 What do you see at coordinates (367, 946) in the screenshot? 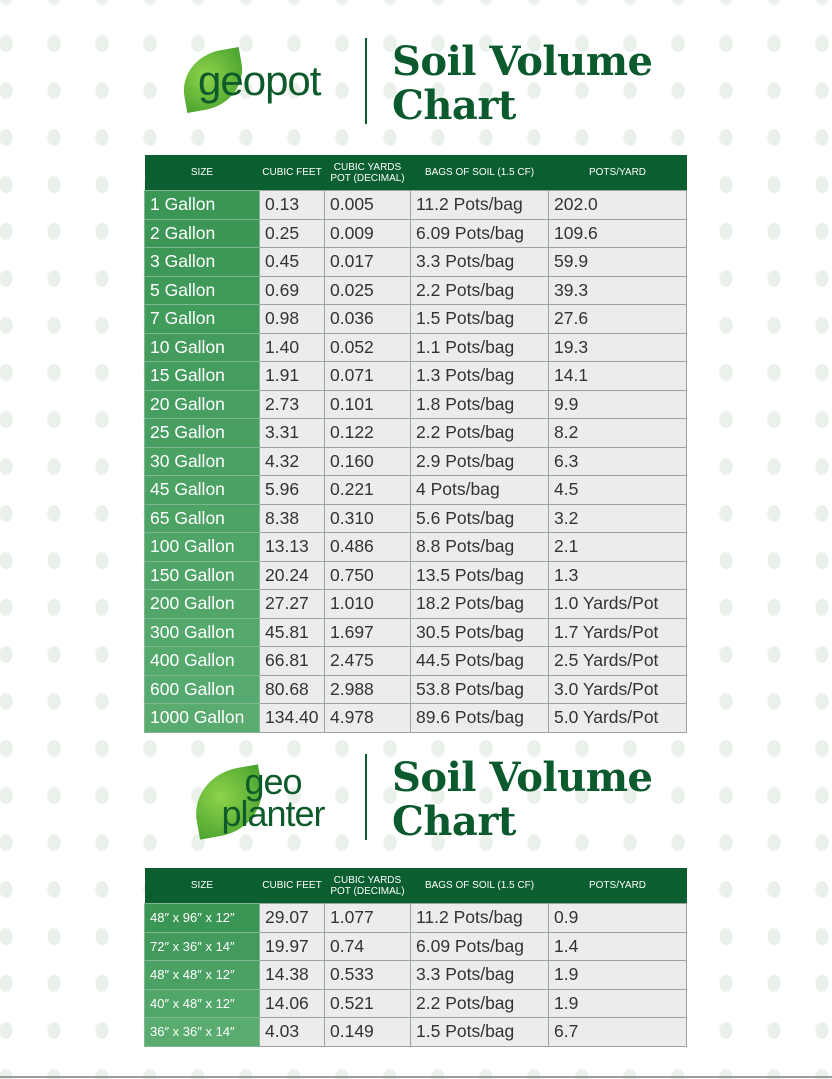
I see `value-cell: 0.74` at bounding box center [367, 946].